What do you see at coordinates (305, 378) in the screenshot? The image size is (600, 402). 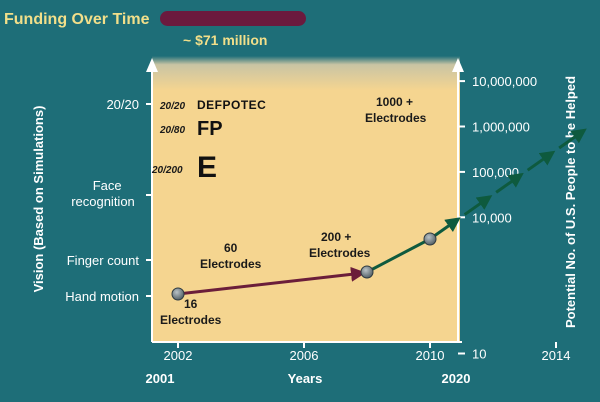 I see `x-axis-title: Years` at bounding box center [305, 378].